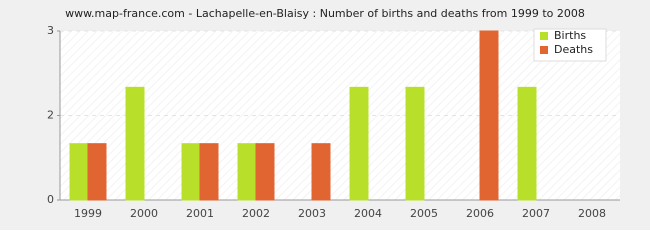  What do you see at coordinates (50, 30) in the screenshot?
I see `y-tick-label: 3` at bounding box center [50, 30].